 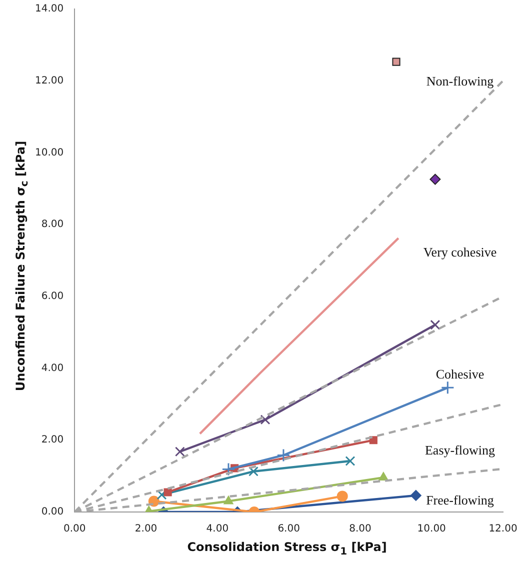 What do you see at coordinates (49, 80) in the screenshot?
I see `y-tick-label: 12.00` at bounding box center [49, 80].